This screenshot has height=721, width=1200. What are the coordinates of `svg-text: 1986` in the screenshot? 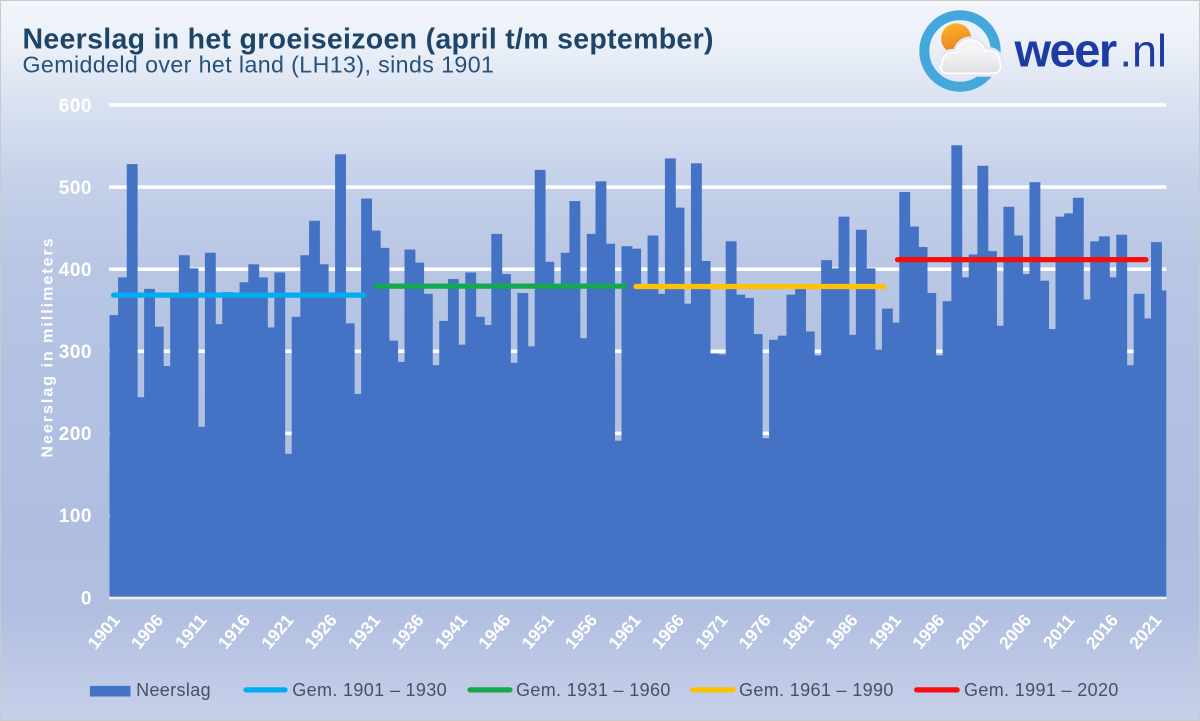 It's located at (841, 631).